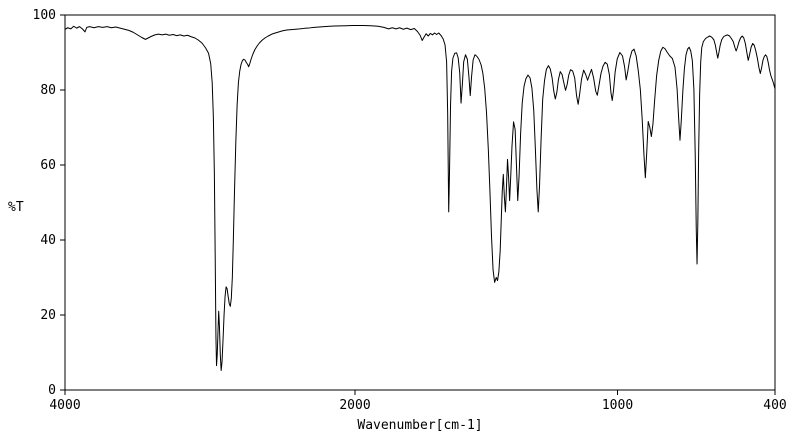 The height and width of the screenshot is (441, 800). I want to click on y-tick-label: 80, so click(48, 90).